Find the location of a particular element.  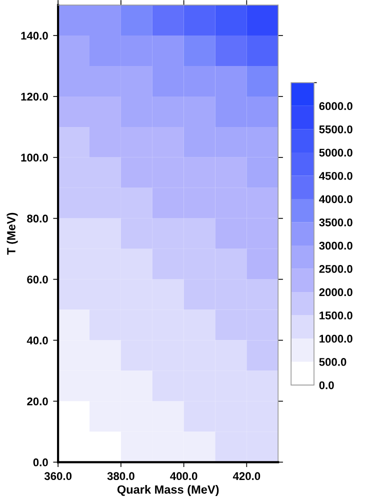

x-tick-label: 400.0 is located at coordinates (184, 476).